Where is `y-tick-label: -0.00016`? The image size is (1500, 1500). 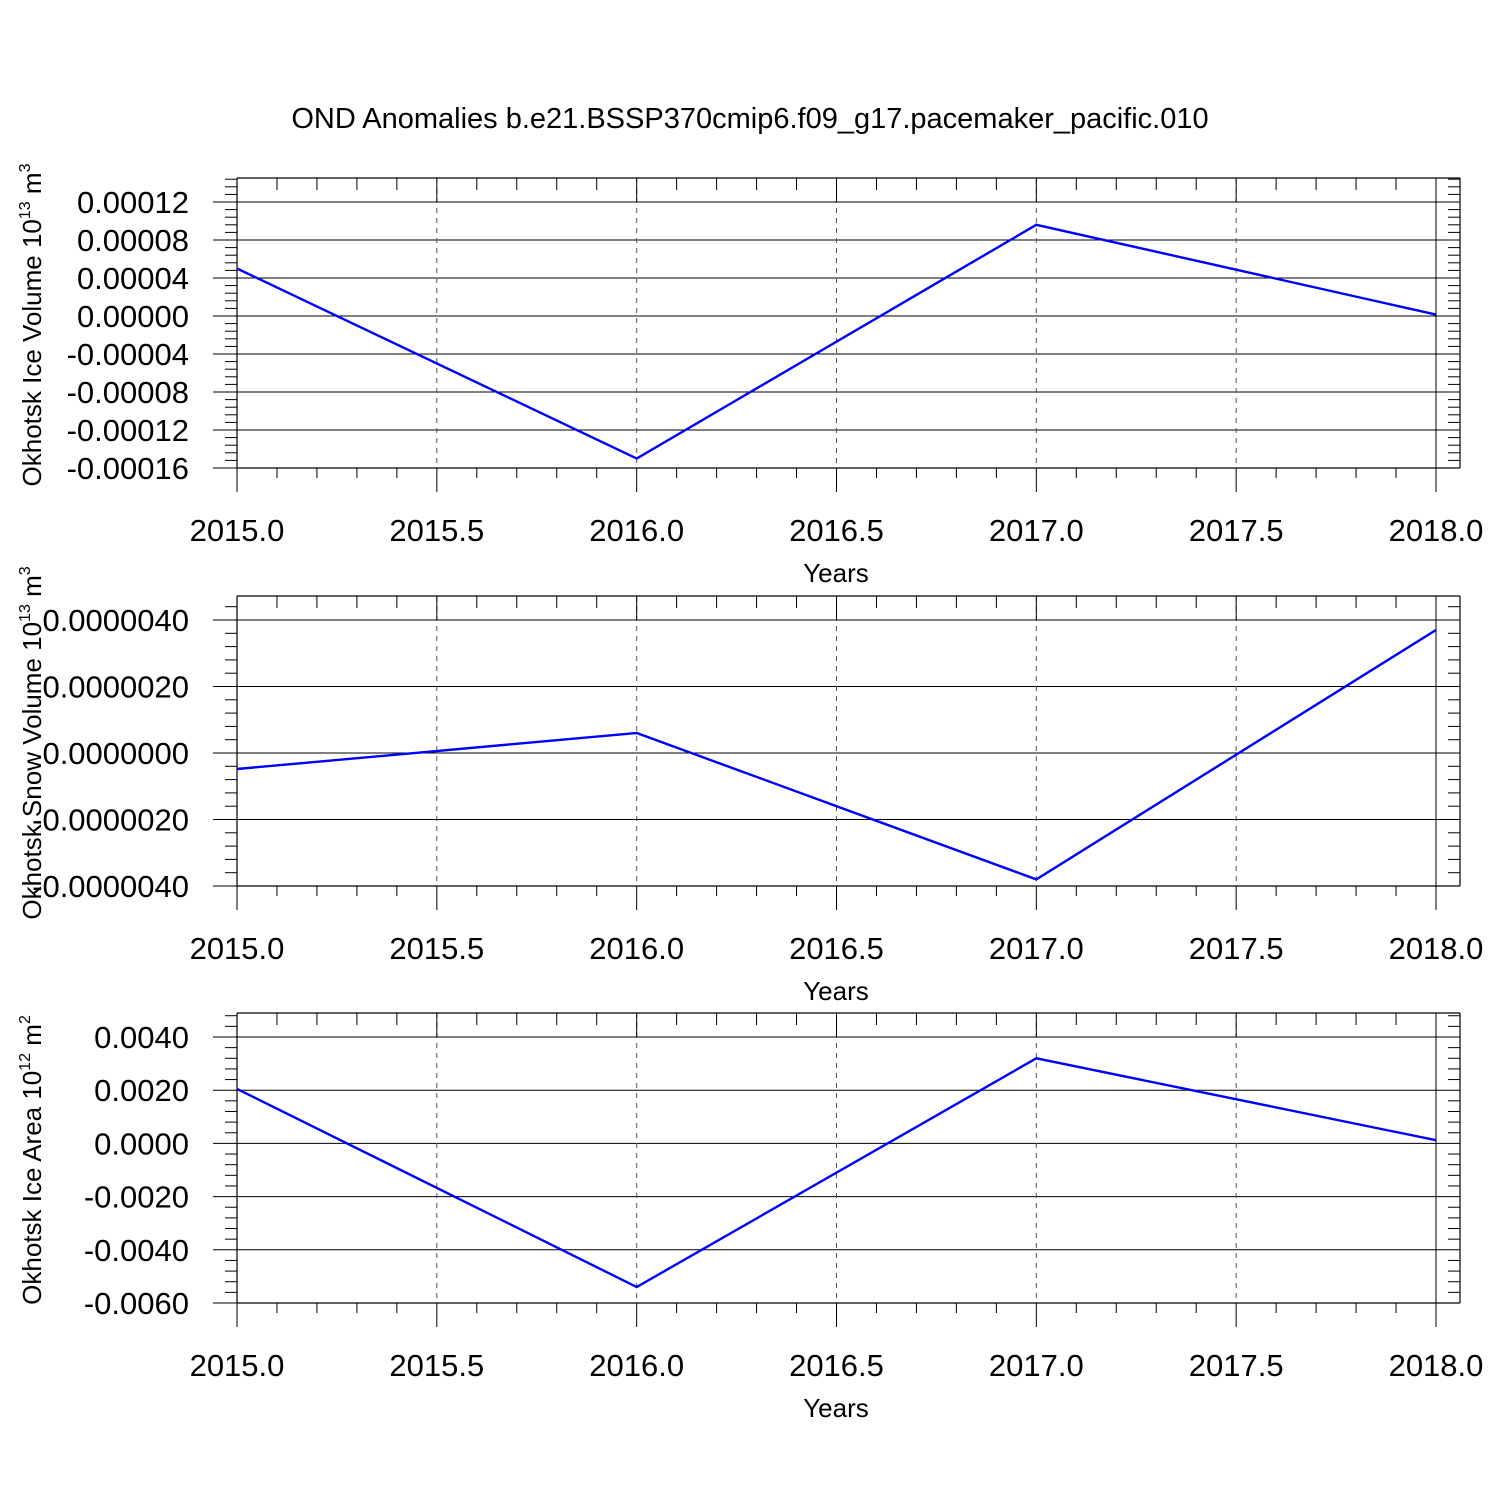
y-tick-label: -0.00016 is located at coordinates (128, 468).